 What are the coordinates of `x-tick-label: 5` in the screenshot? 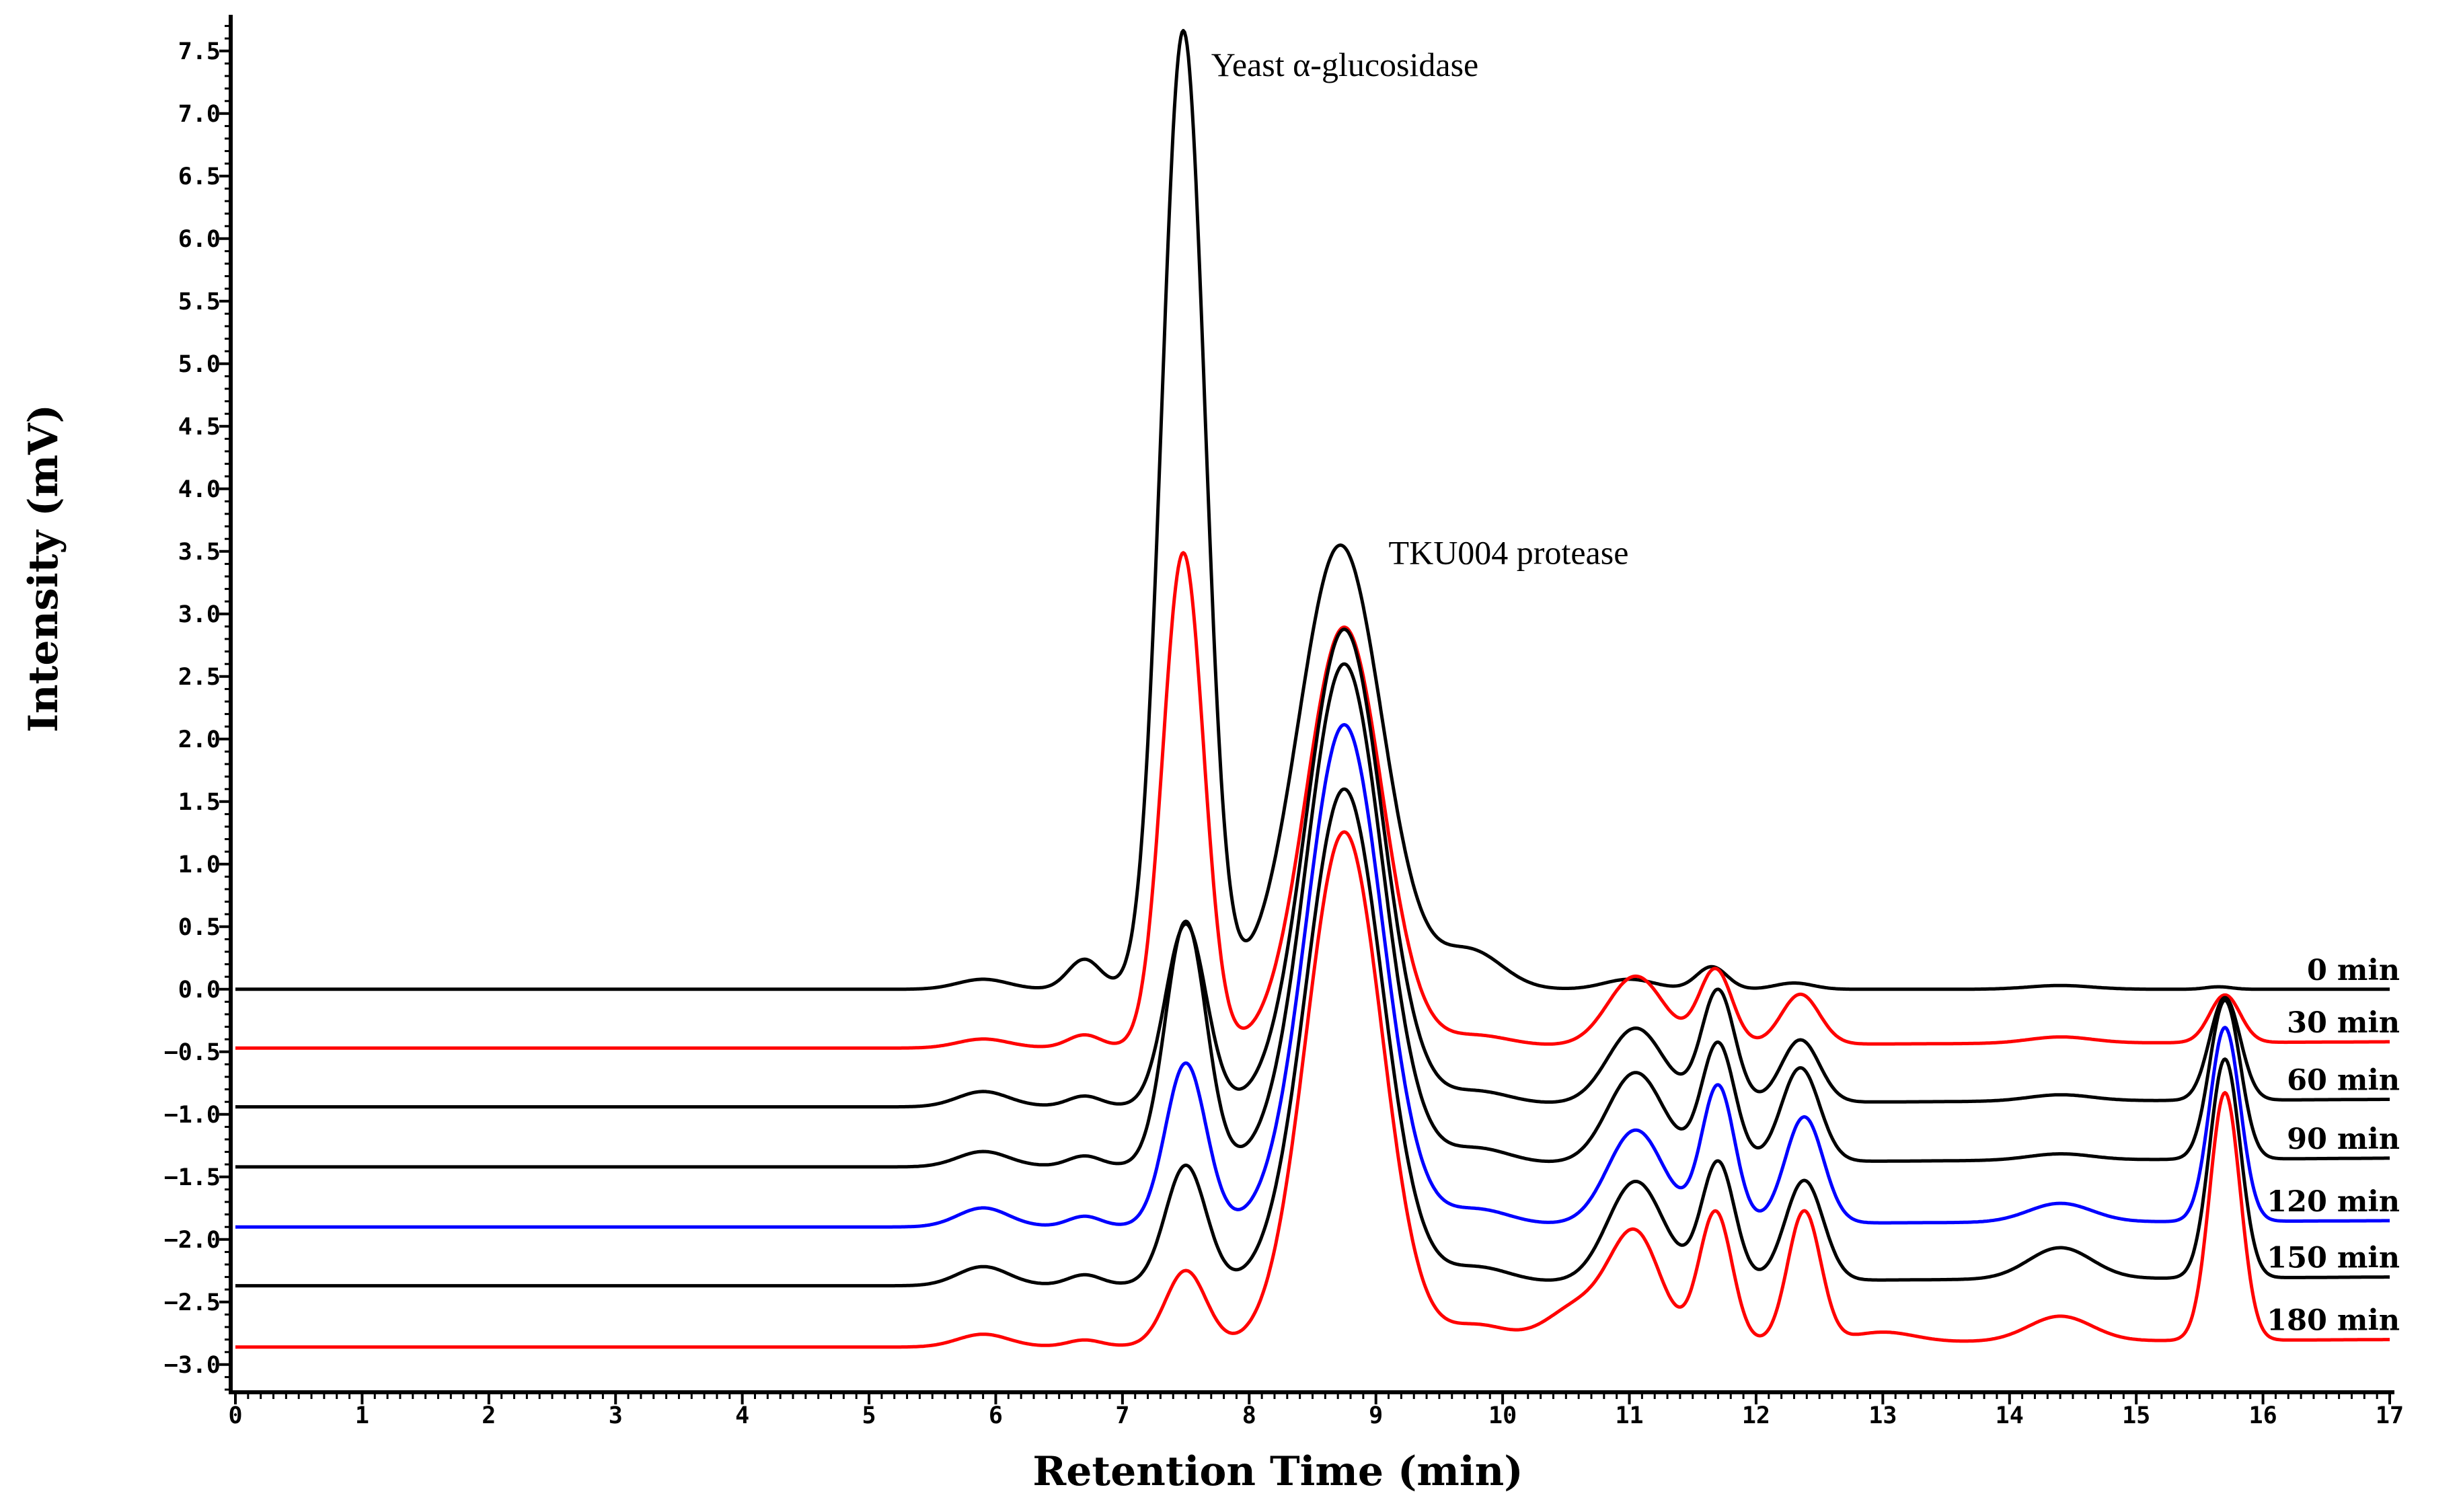 It's located at (869, 1416).